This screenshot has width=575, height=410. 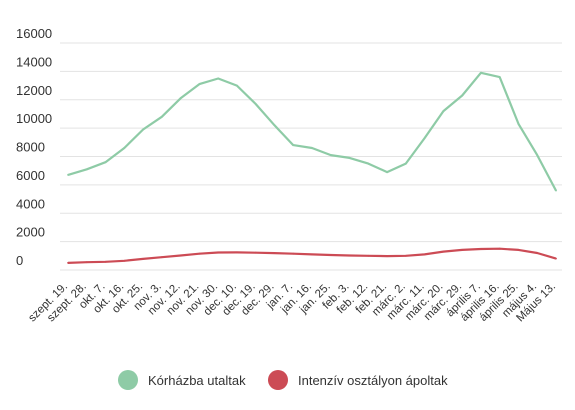 I want to click on legend-item-intensive-care: Intenzív osztályon ápoltak, so click(x=358, y=380).